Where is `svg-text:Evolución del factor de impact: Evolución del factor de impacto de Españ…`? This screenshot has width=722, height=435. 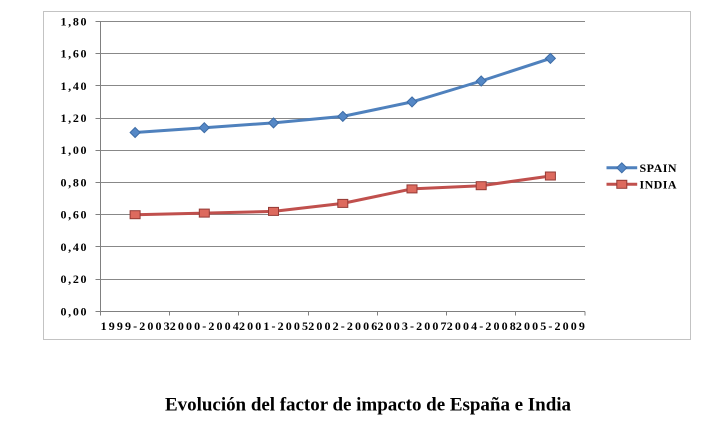
svg-text:Evolución del factor de impact: Evolución del factor de impacto de Españ… is located at coordinates (368, 405).